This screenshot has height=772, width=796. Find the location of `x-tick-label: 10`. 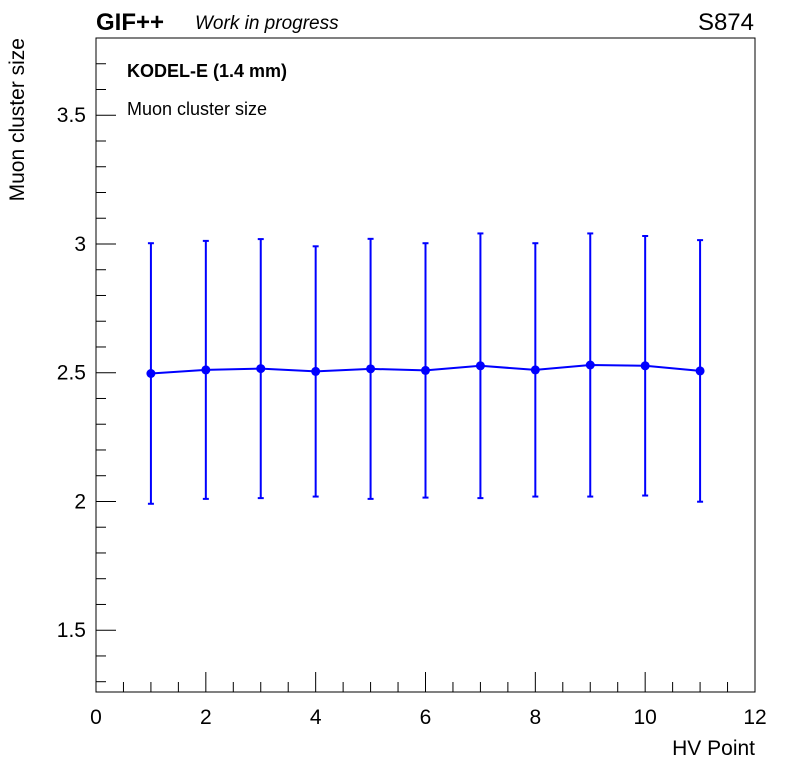

x-tick-label: 10 is located at coordinates (644, 717).